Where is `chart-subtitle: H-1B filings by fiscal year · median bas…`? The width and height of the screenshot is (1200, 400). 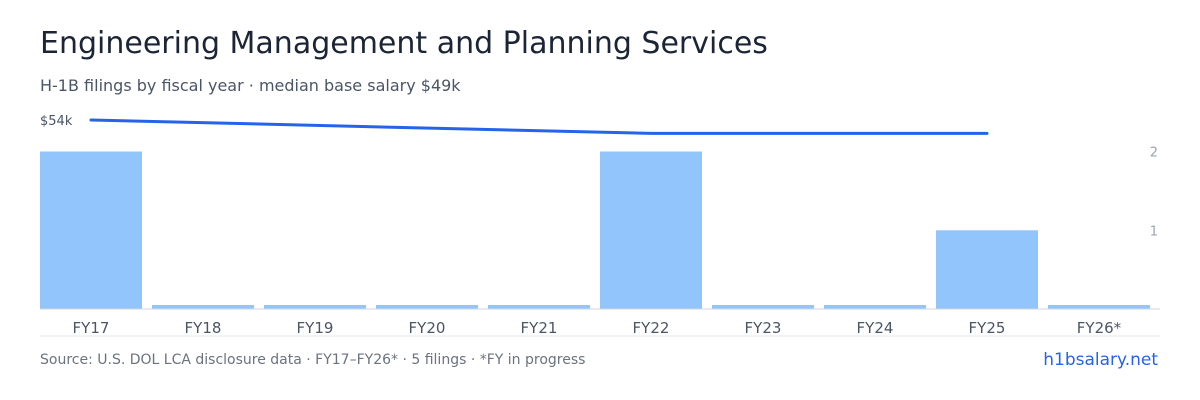
chart-subtitle: H-1B filings by fiscal year · median bas… is located at coordinates (250, 85).